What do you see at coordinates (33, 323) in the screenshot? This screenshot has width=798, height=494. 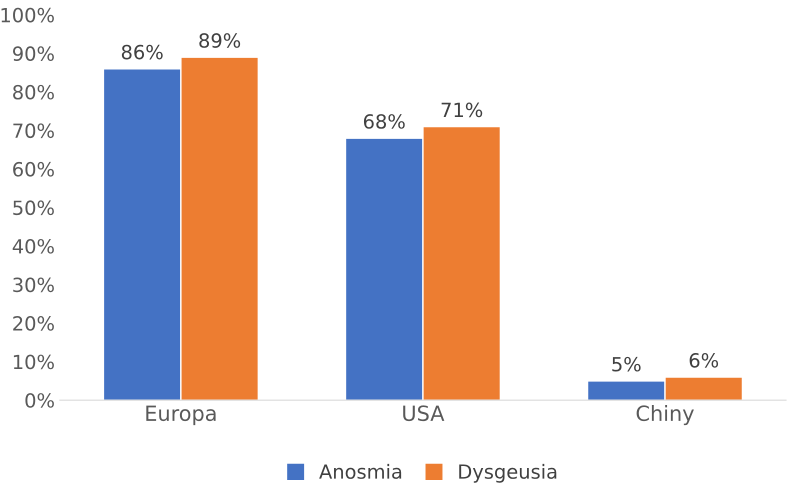 I see `y-tick-label: 20%` at bounding box center [33, 323].